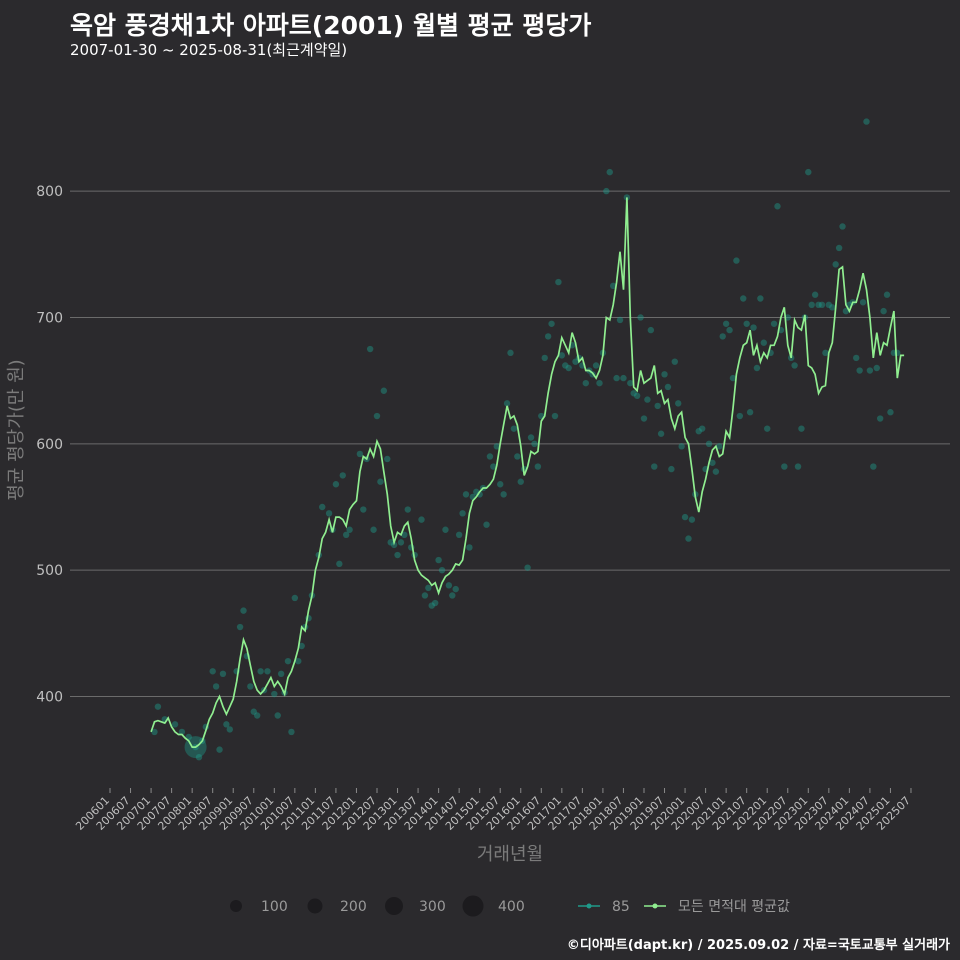 This screenshot has height=960, width=960. I want to click on legend-size-label: 400, so click(511, 907).